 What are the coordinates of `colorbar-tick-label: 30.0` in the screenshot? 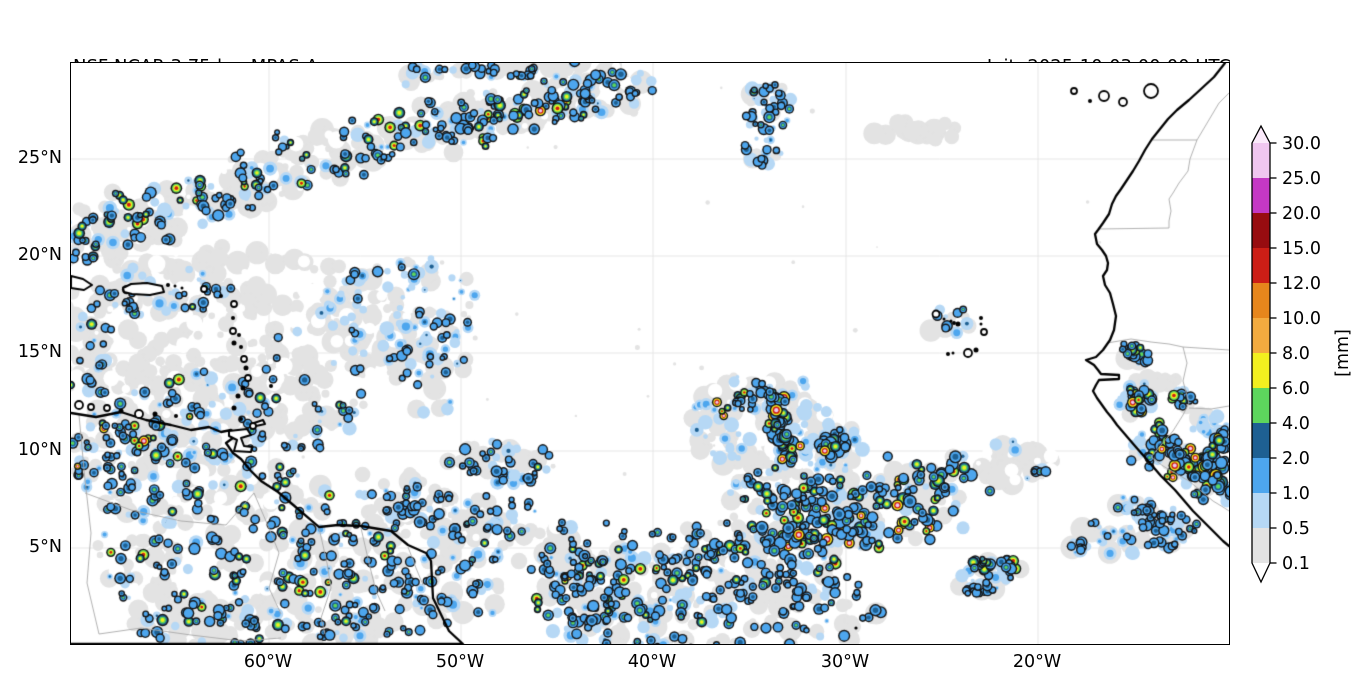 It's located at (1301, 144).